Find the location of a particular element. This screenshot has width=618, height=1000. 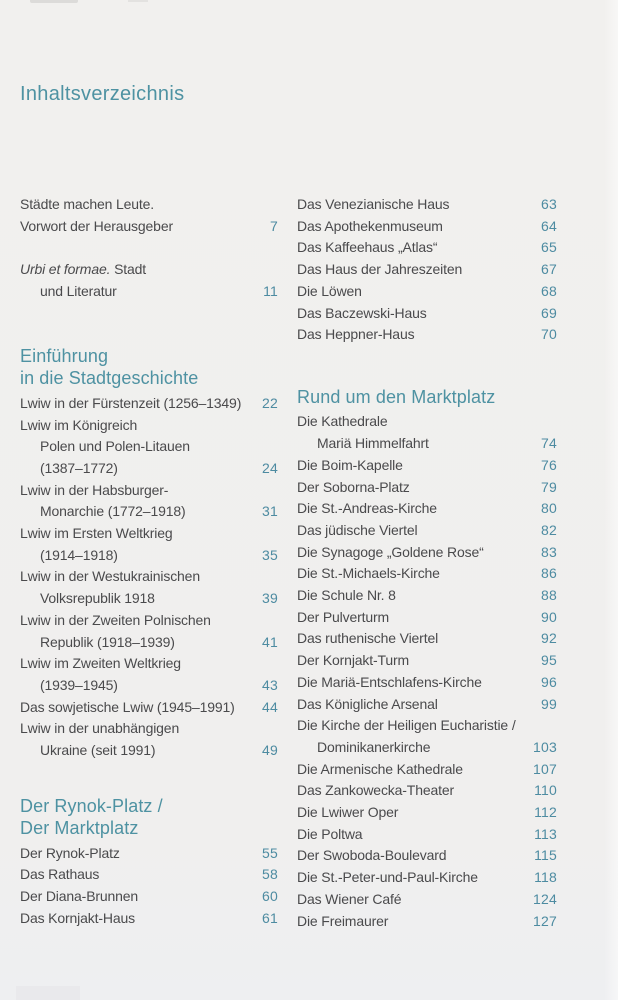

toc-entry-text: Republik (1918–1939) is located at coordinates (107, 641).